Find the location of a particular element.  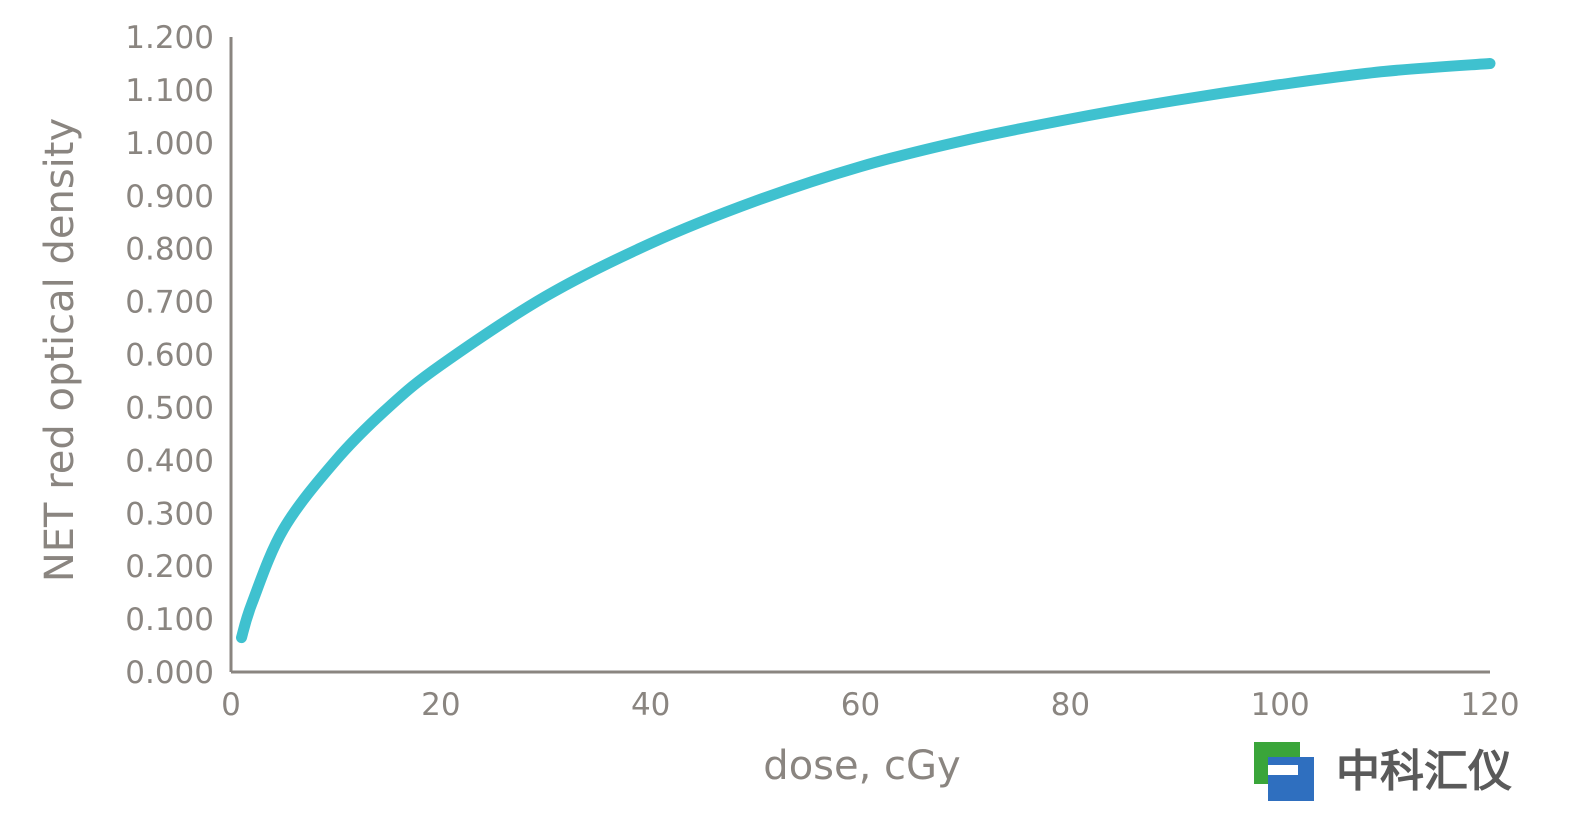

watermark-logo: 中科汇仪 is located at coordinates (1383, 771).